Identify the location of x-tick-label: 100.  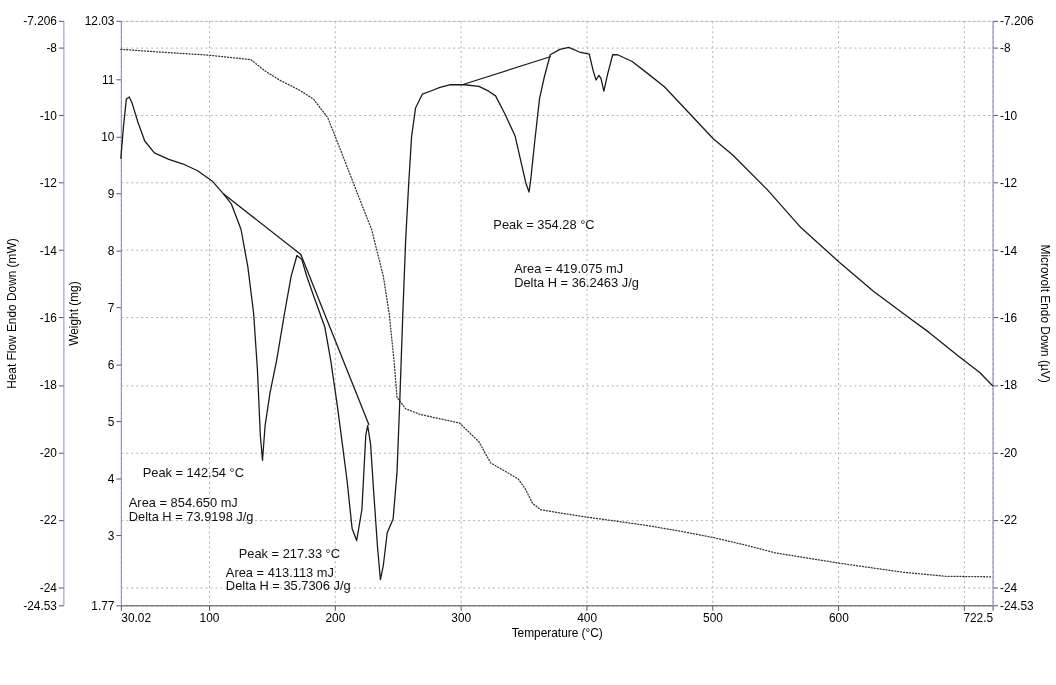
(209, 617).